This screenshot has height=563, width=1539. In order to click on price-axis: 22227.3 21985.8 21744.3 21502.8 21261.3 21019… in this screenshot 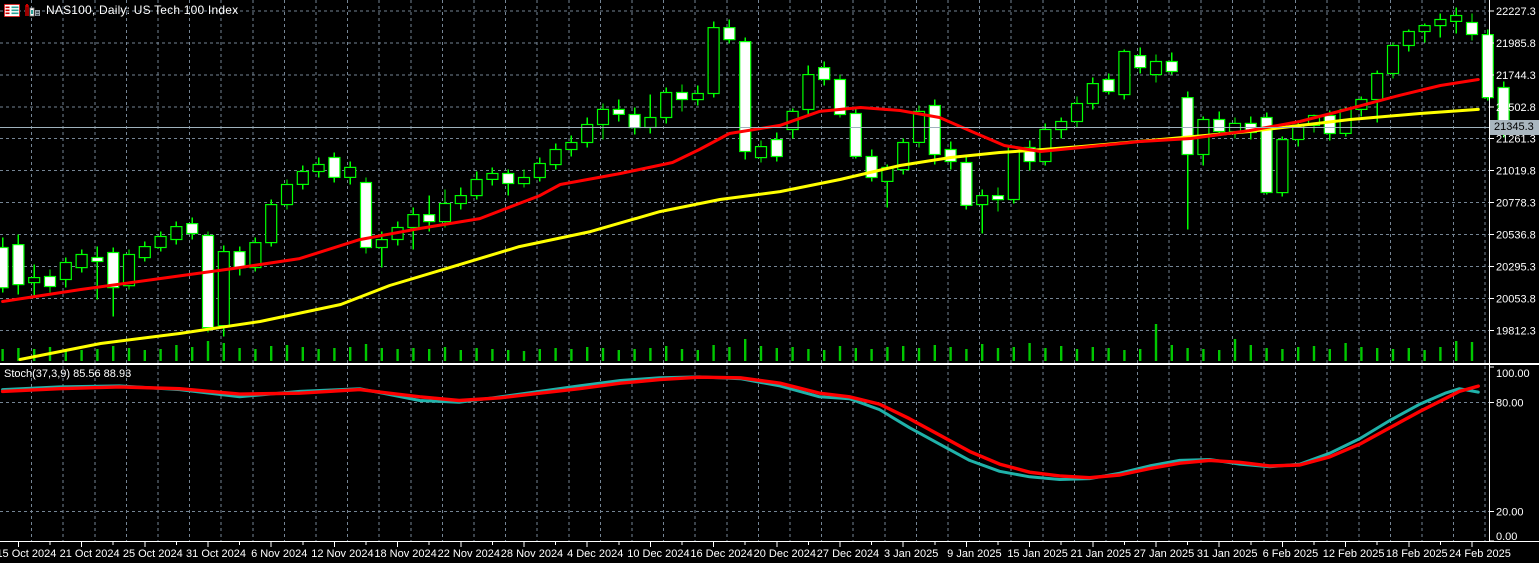, I will do `click(1513, 171)`.